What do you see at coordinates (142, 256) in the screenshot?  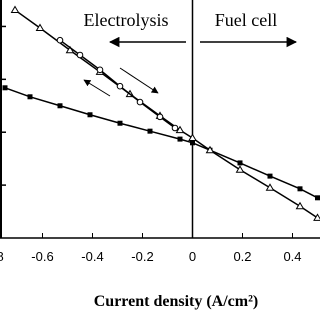 I see `x-tick-label: -0.2` at bounding box center [142, 256].